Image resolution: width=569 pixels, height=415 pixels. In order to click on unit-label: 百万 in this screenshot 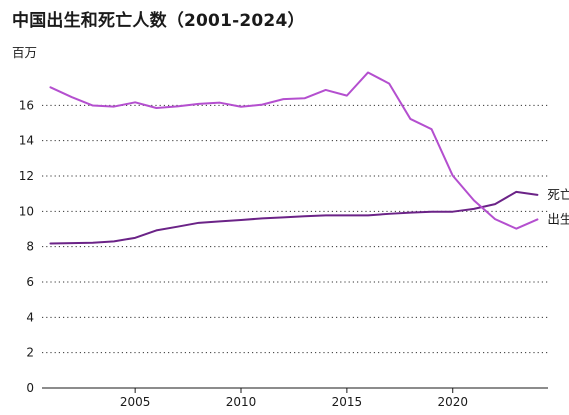, I will do `click(25, 52)`.